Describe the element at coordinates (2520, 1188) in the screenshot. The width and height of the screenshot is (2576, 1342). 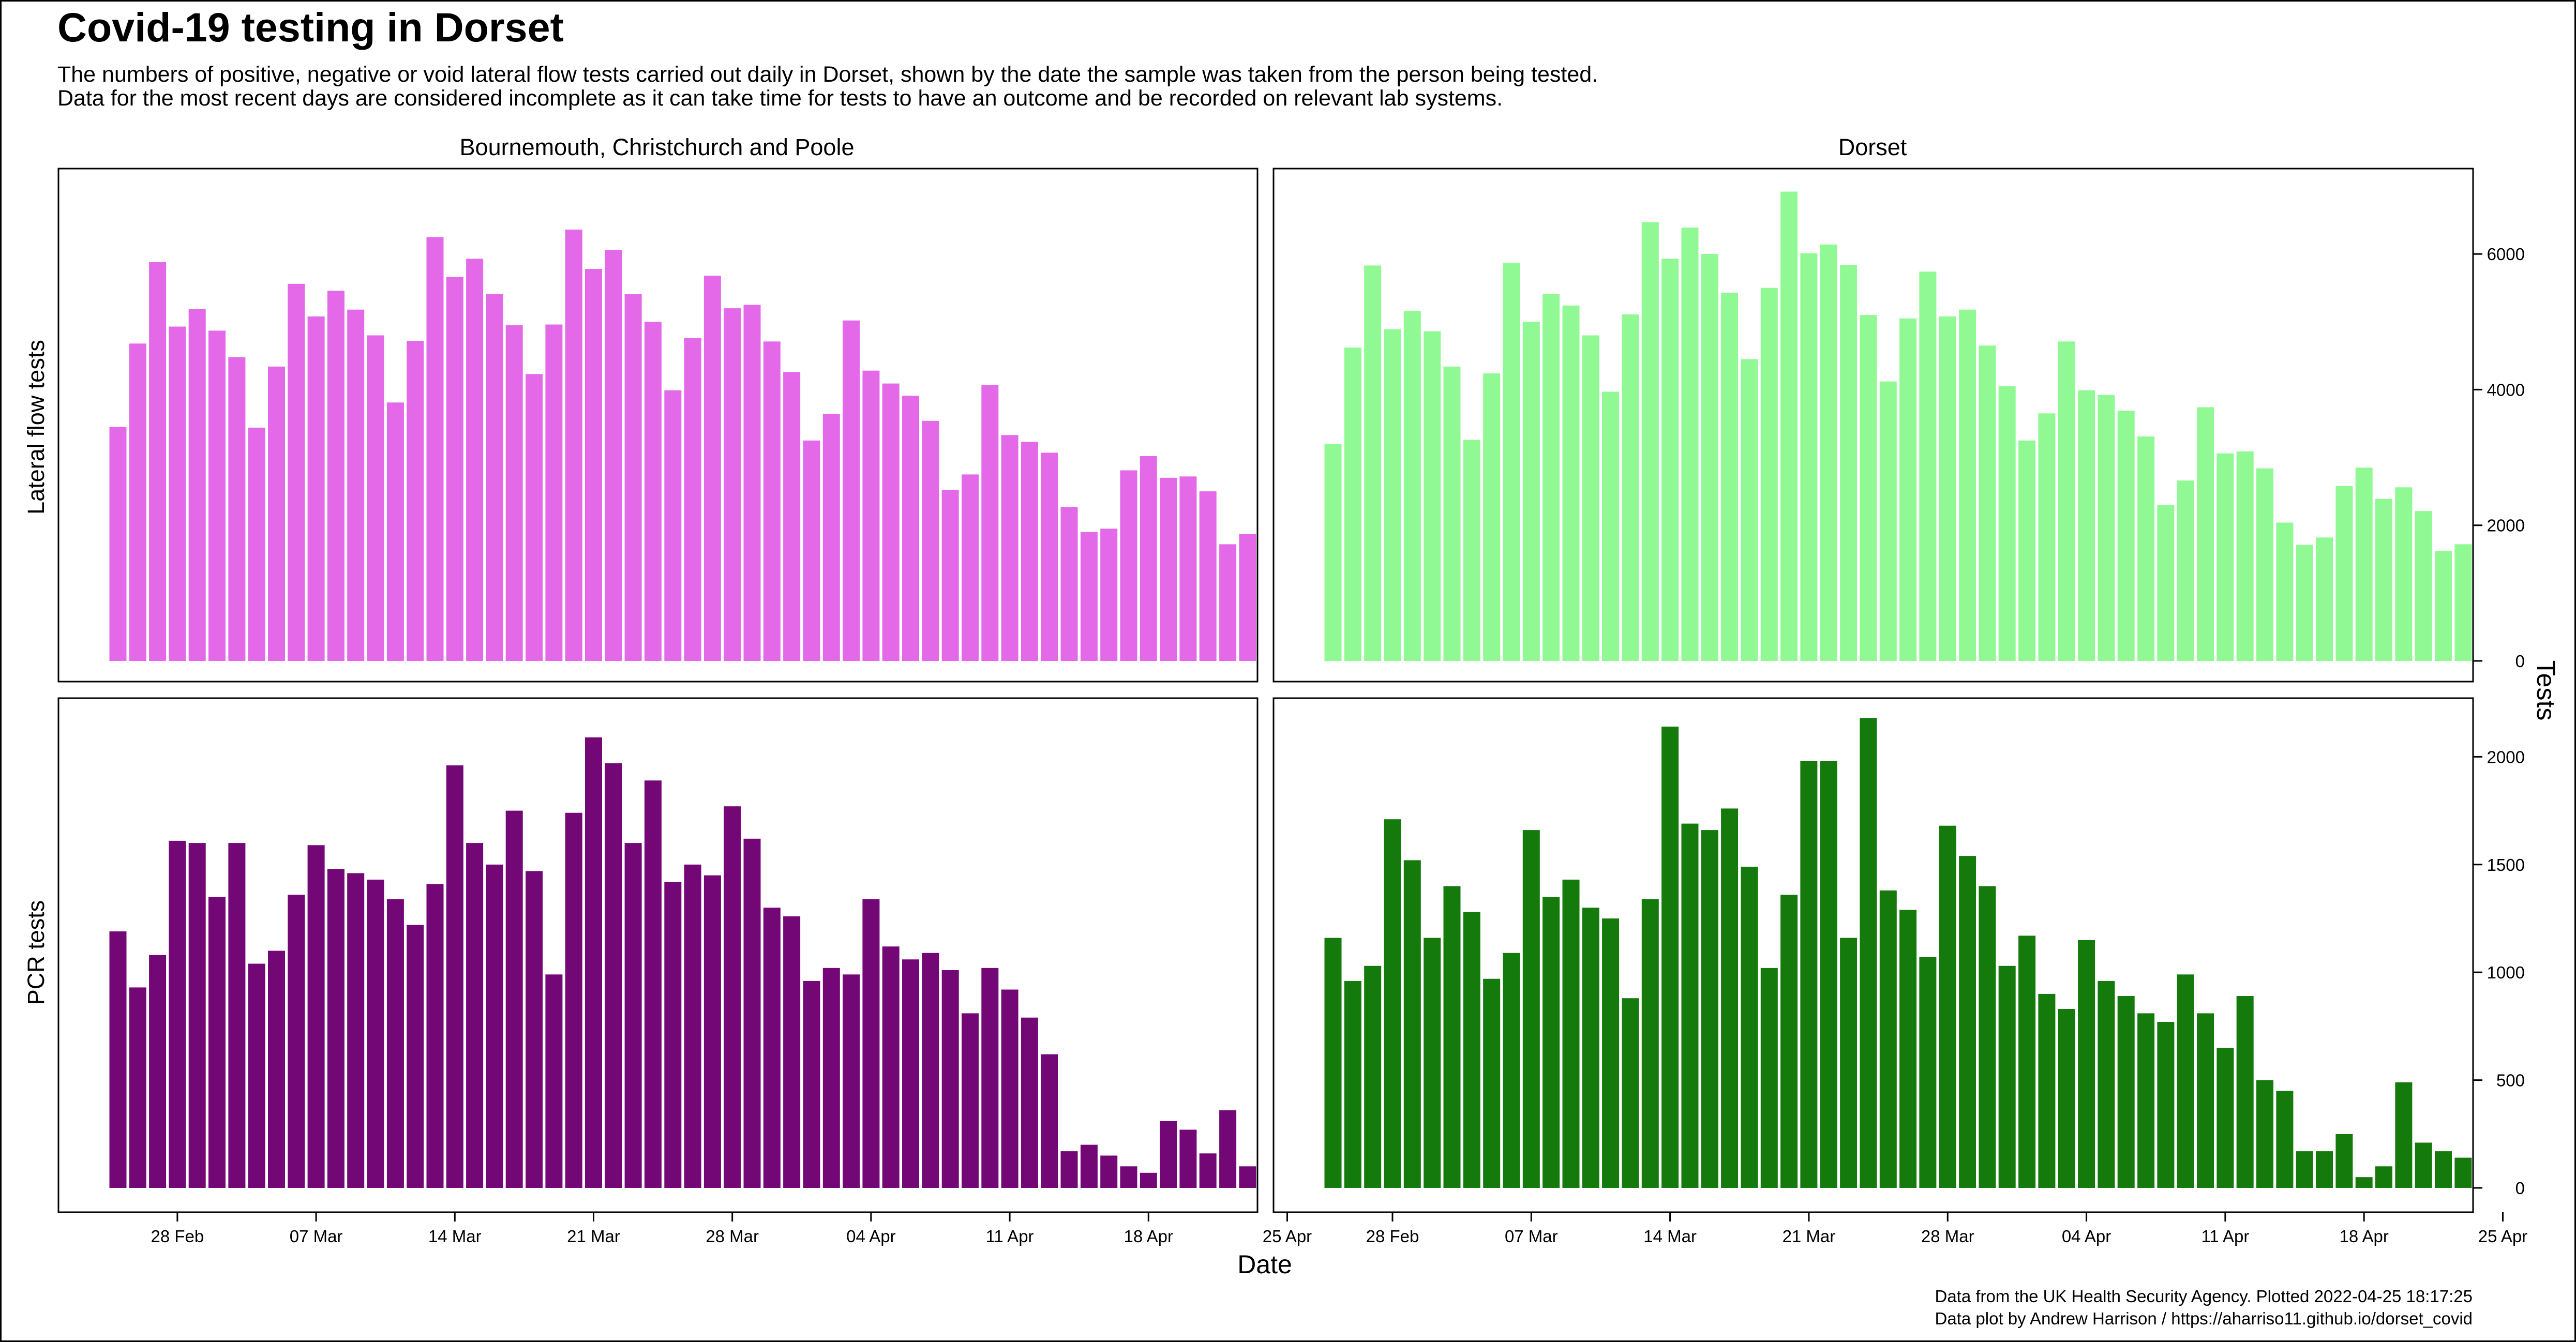
I see `y-tick-label-1-0: 0` at that location.